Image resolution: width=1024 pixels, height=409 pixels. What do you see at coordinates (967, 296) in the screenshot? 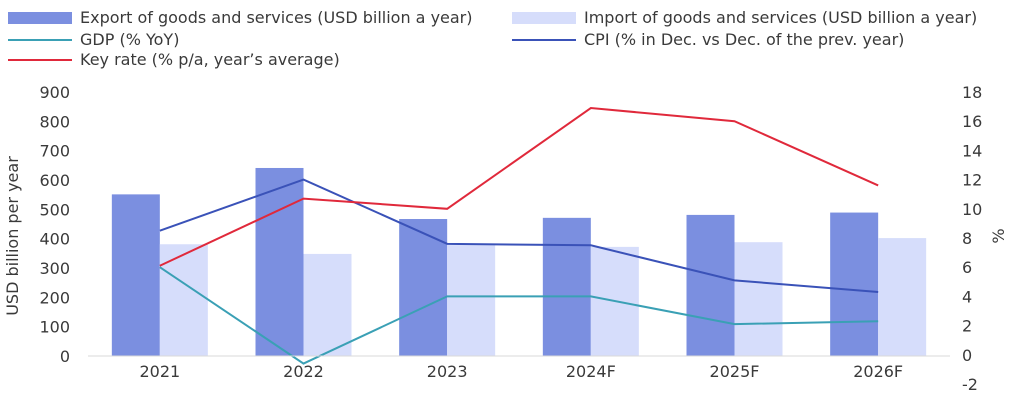
I see `right-tick-label: 4` at bounding box center [967, 296].